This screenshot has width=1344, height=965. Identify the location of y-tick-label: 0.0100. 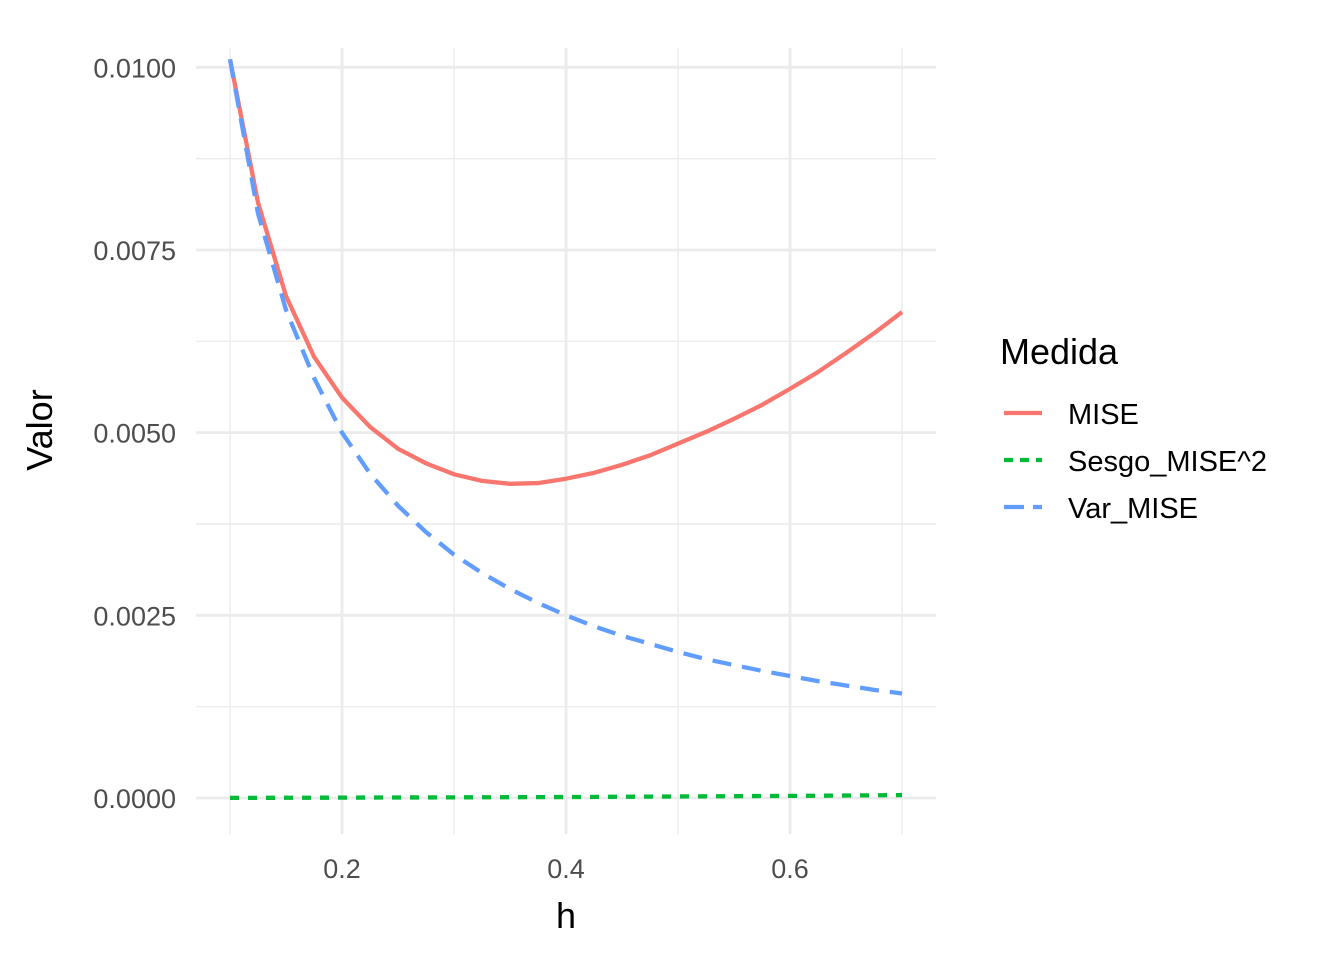
(134, 68).